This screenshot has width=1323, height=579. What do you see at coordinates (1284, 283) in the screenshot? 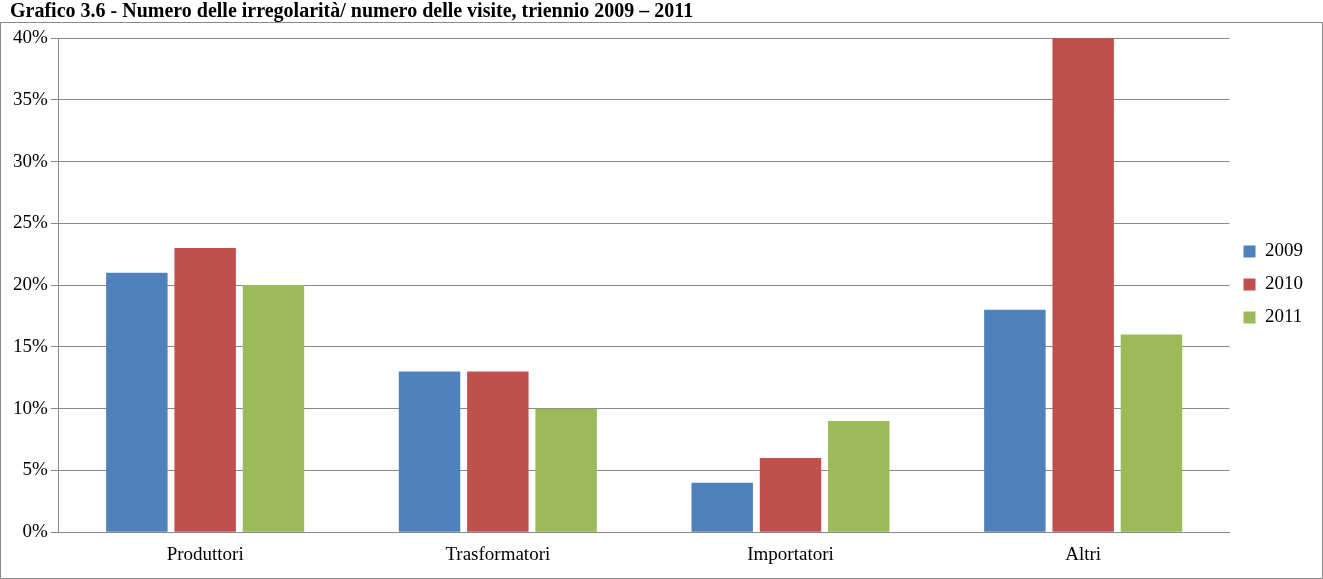
I see `legend-label: 2010` at bounding box center [1284, 283].